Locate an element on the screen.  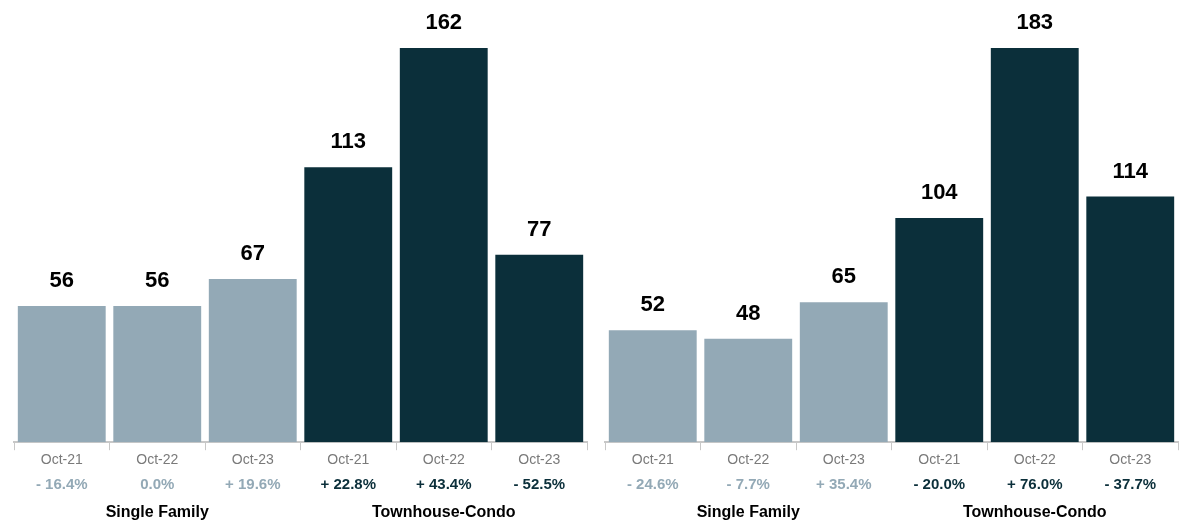
text: - 16.4% is located at coordinates (61, 484).